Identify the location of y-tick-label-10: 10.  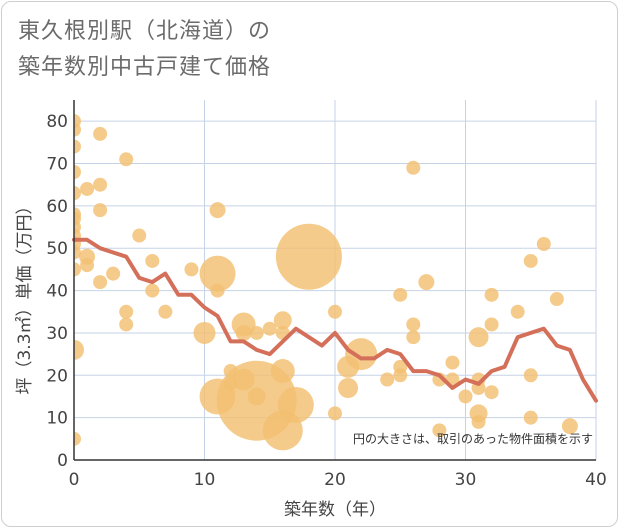
(57, 419).